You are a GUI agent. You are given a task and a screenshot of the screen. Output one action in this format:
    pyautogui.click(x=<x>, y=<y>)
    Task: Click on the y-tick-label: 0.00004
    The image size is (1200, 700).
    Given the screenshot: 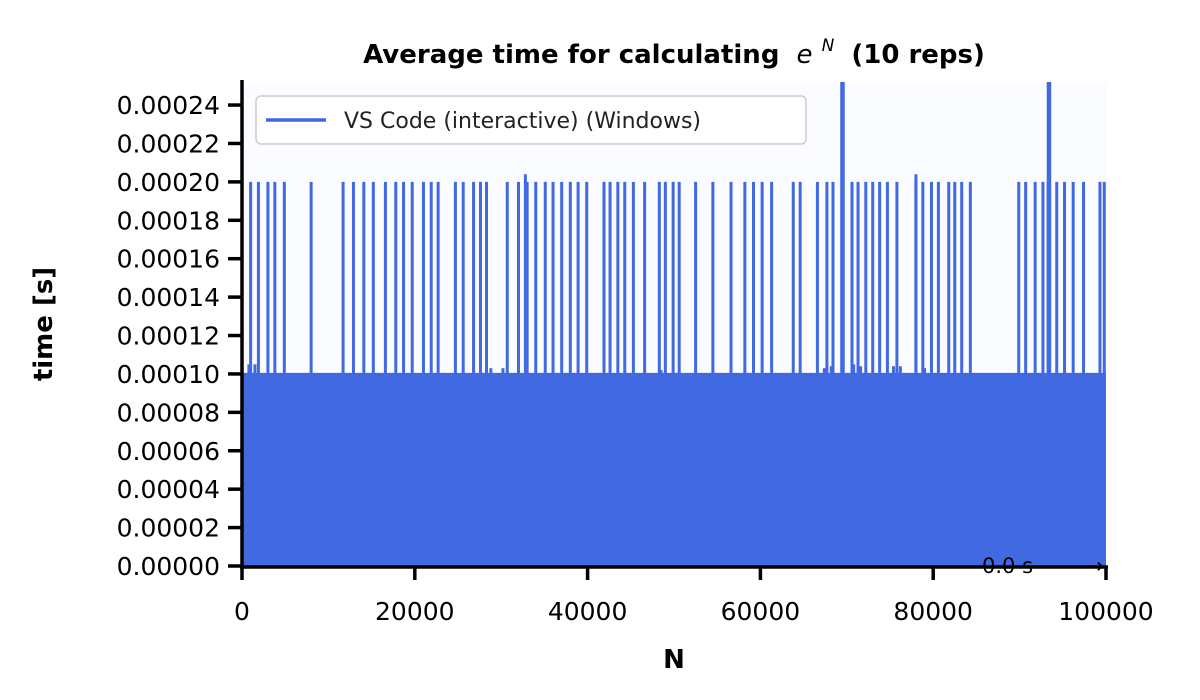 What is the action you would take?
    pyautogui.click(x=168, y=489)
    